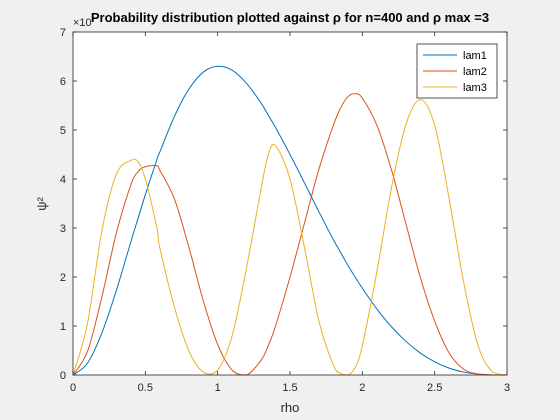 The width and height of the screenshot is (560, 420). I want to click on y-tick-label: 7, so click(63, 33).